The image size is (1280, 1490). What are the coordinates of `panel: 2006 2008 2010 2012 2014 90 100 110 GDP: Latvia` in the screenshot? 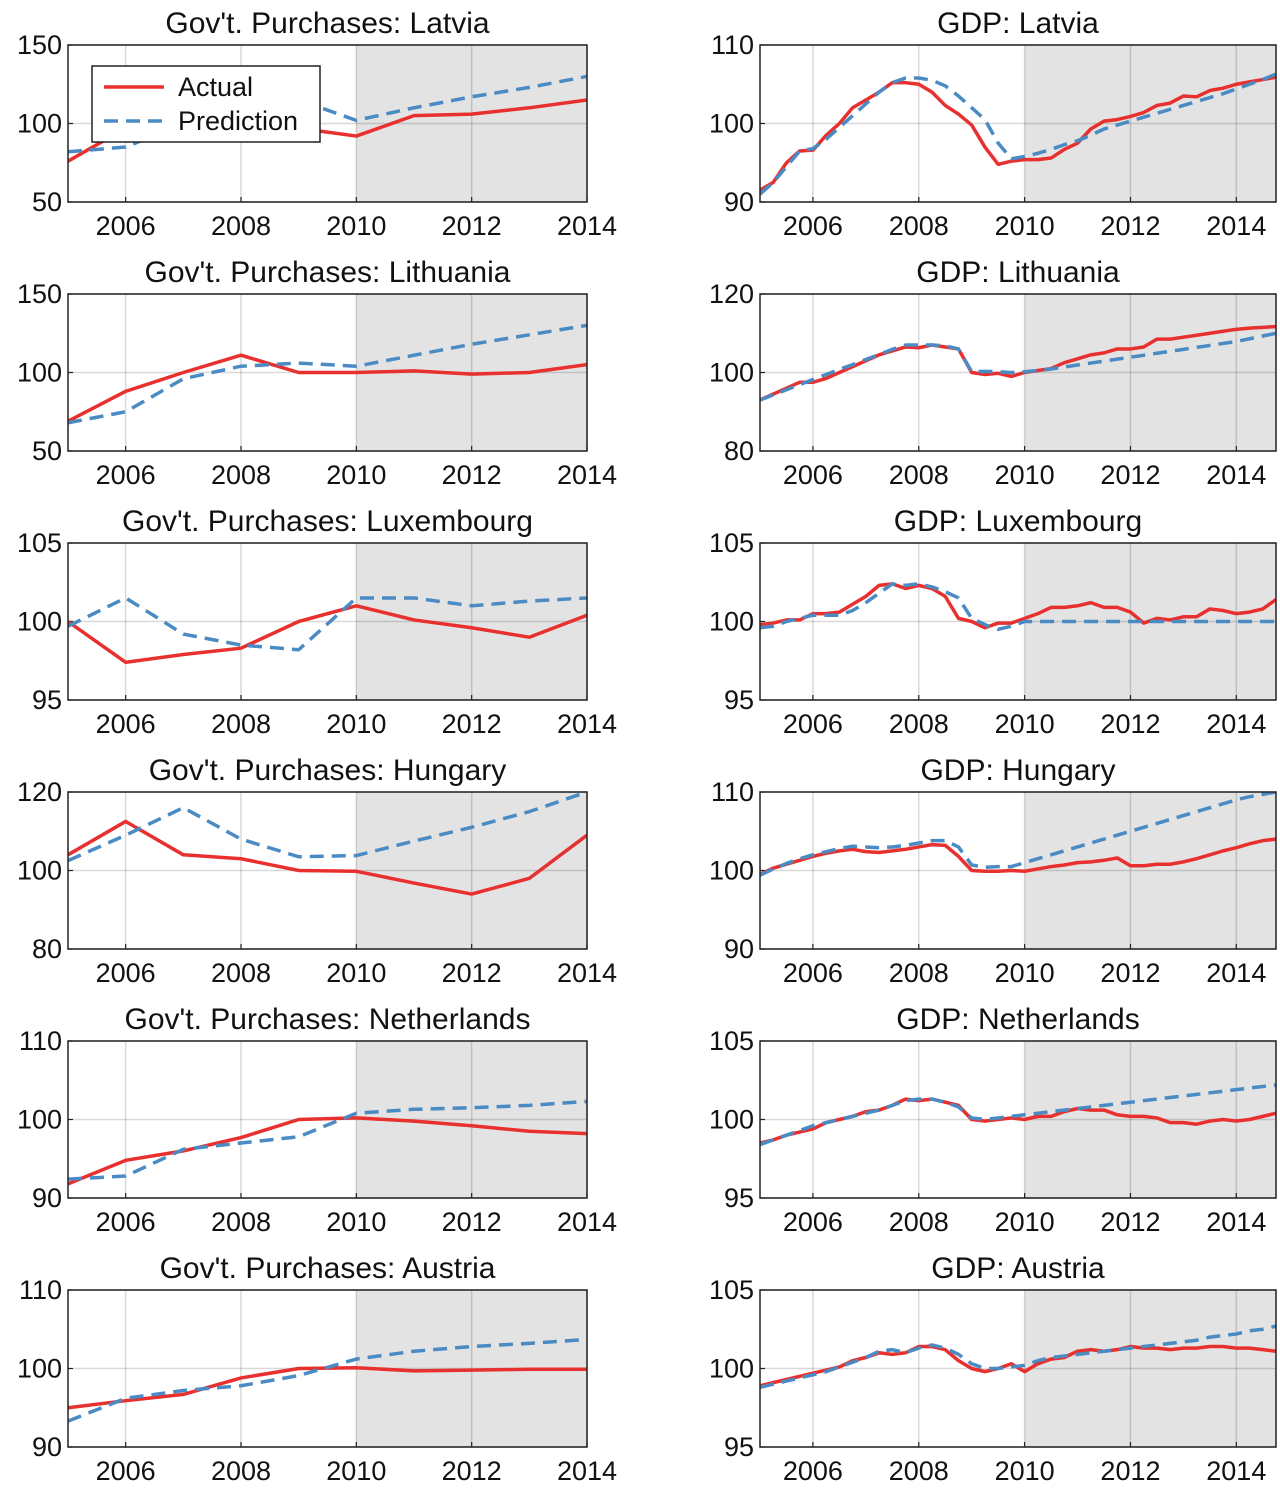 It's located at (993, 124).